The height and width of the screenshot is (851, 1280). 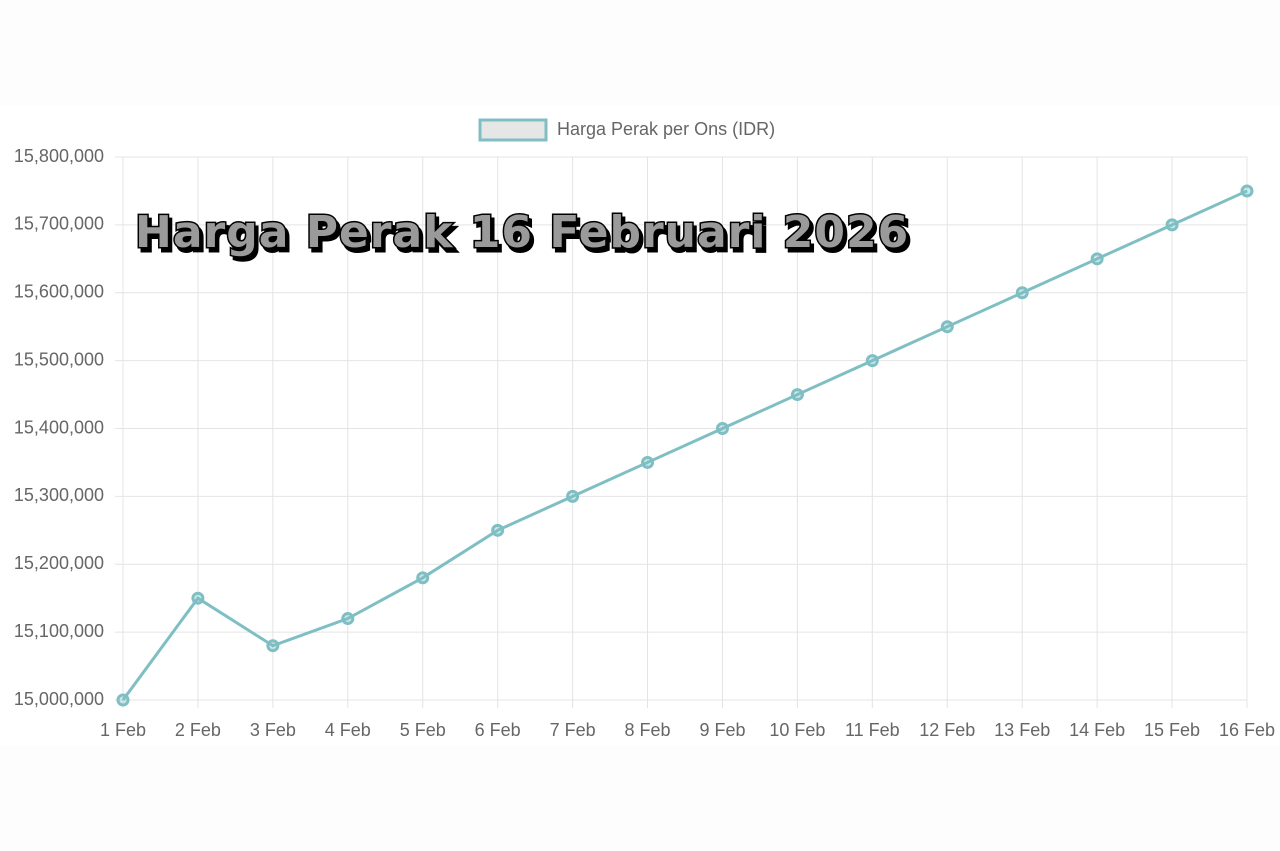 I want to click on x-tick-label: 8 Feb, so click(x=648, y=730).